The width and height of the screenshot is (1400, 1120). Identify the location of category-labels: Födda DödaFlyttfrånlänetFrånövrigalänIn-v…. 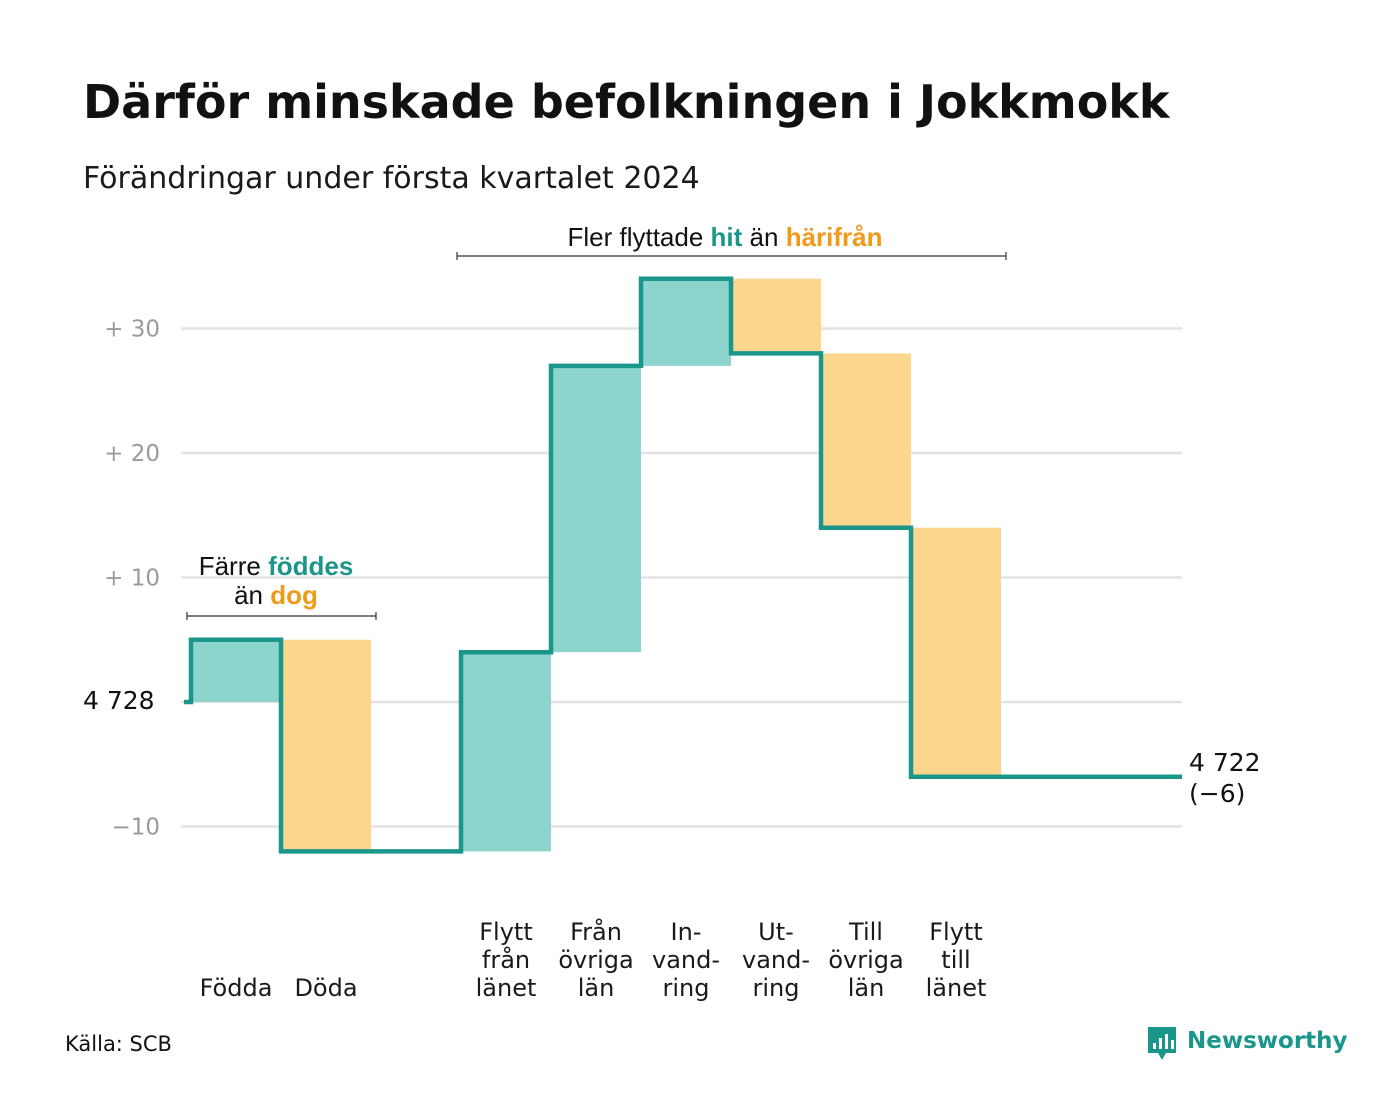
(593, 959).